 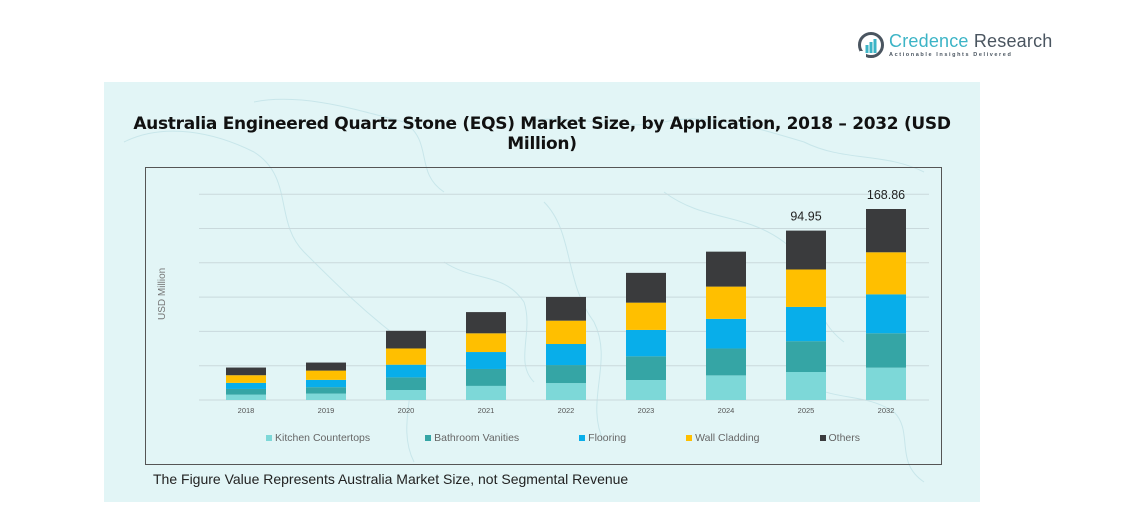 What do you see at coordinates (806, 324) in the screenshot?
I see `bar-segment-flooring-2025` at bounding box center [806, 324].